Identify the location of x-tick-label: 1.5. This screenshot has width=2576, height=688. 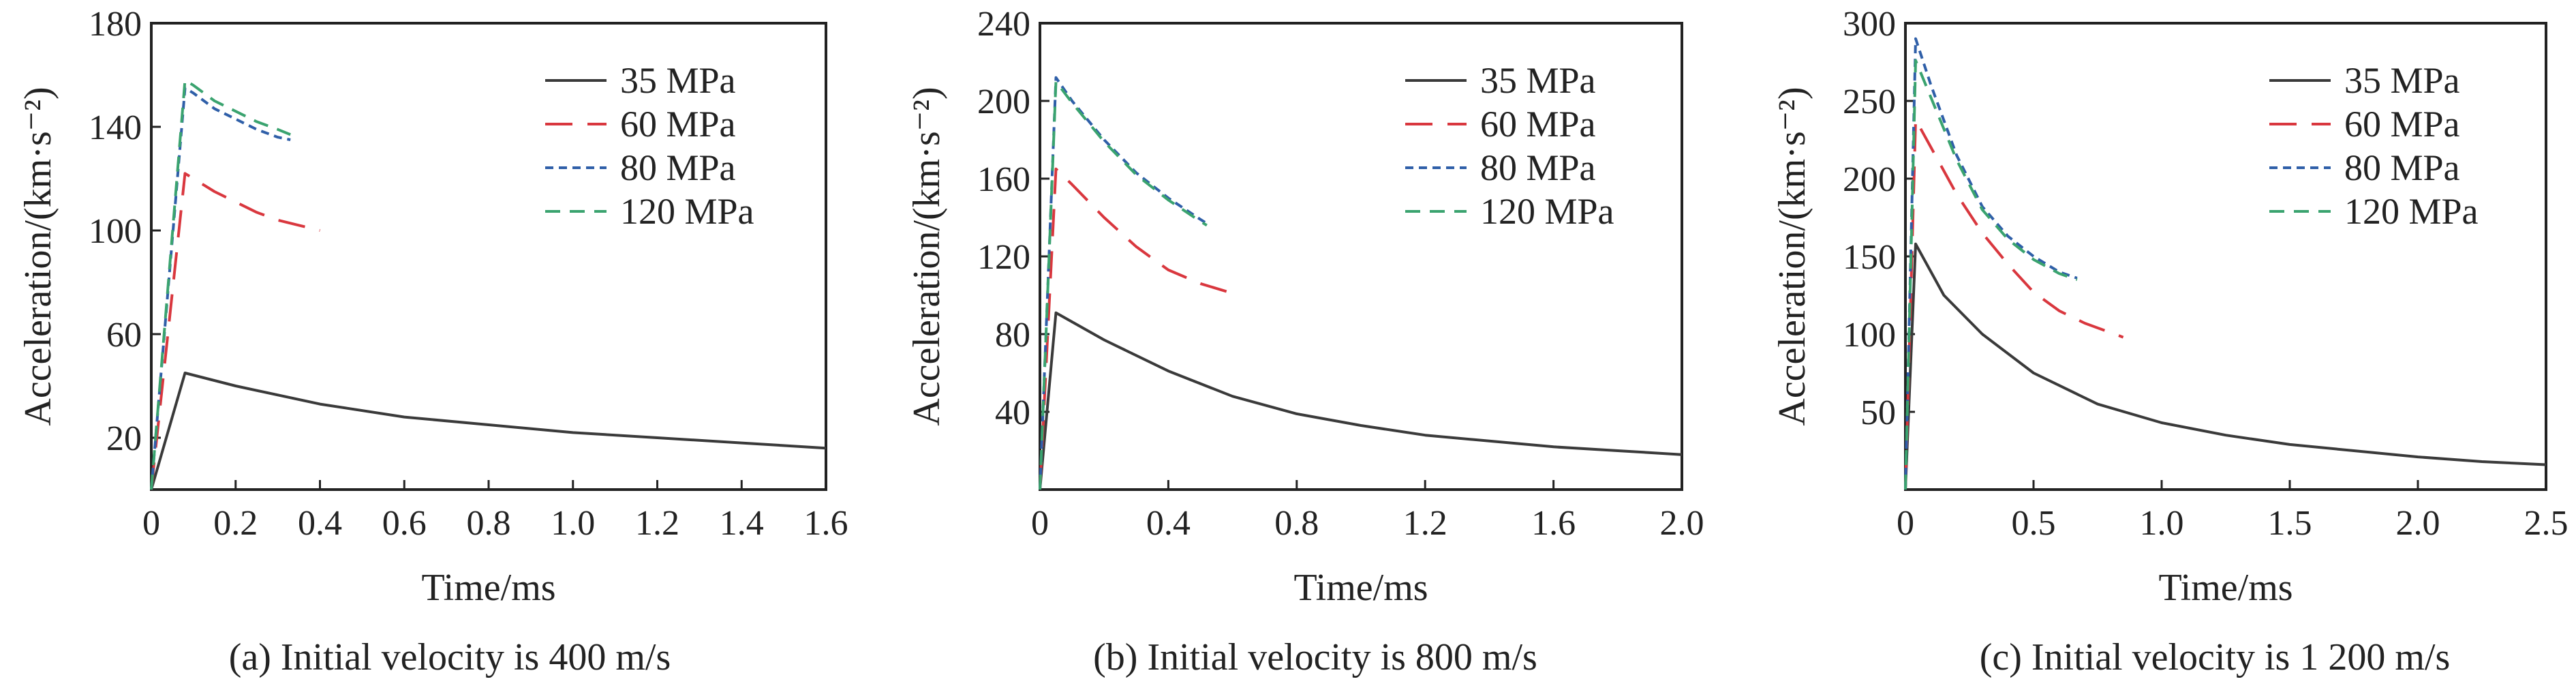
(2290, 523).